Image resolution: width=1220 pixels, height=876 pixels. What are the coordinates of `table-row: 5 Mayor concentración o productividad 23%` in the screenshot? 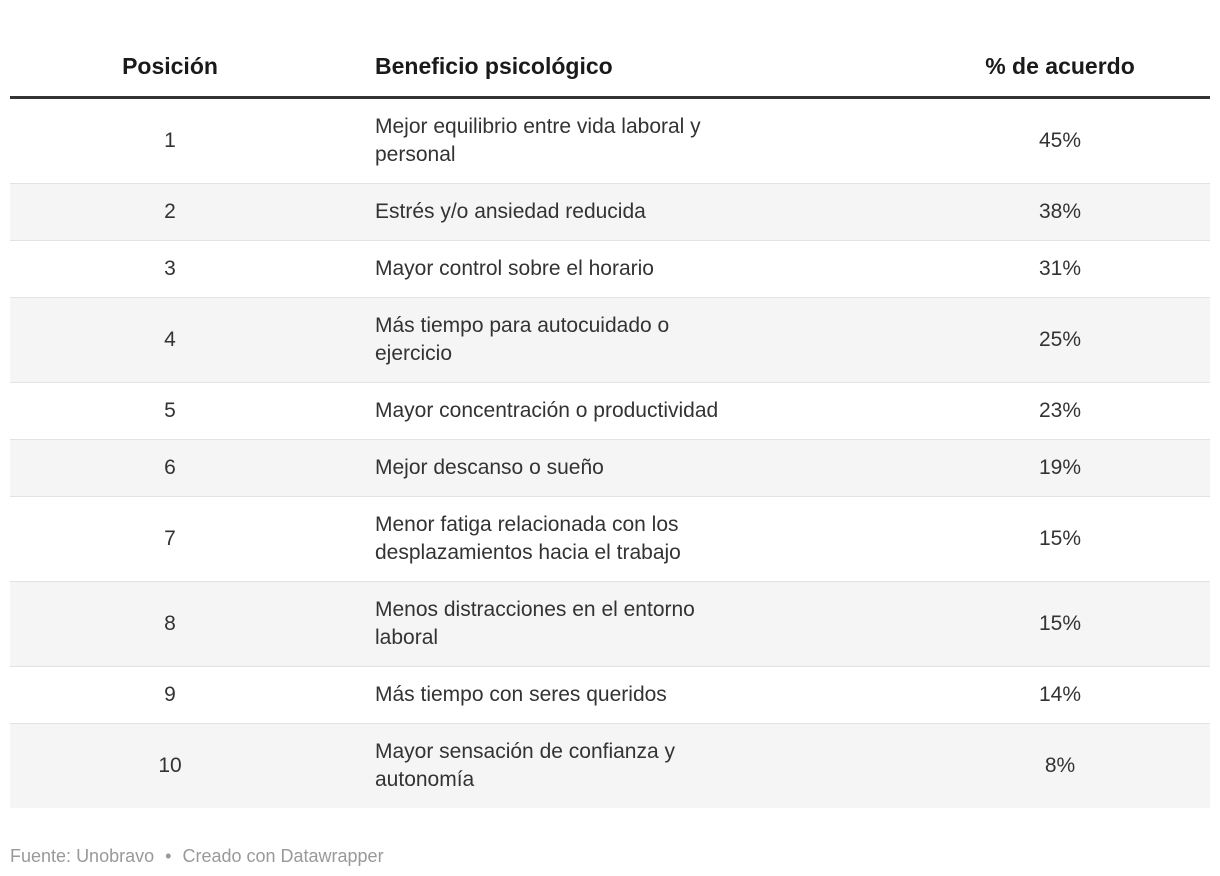 It's located at (610, 411).